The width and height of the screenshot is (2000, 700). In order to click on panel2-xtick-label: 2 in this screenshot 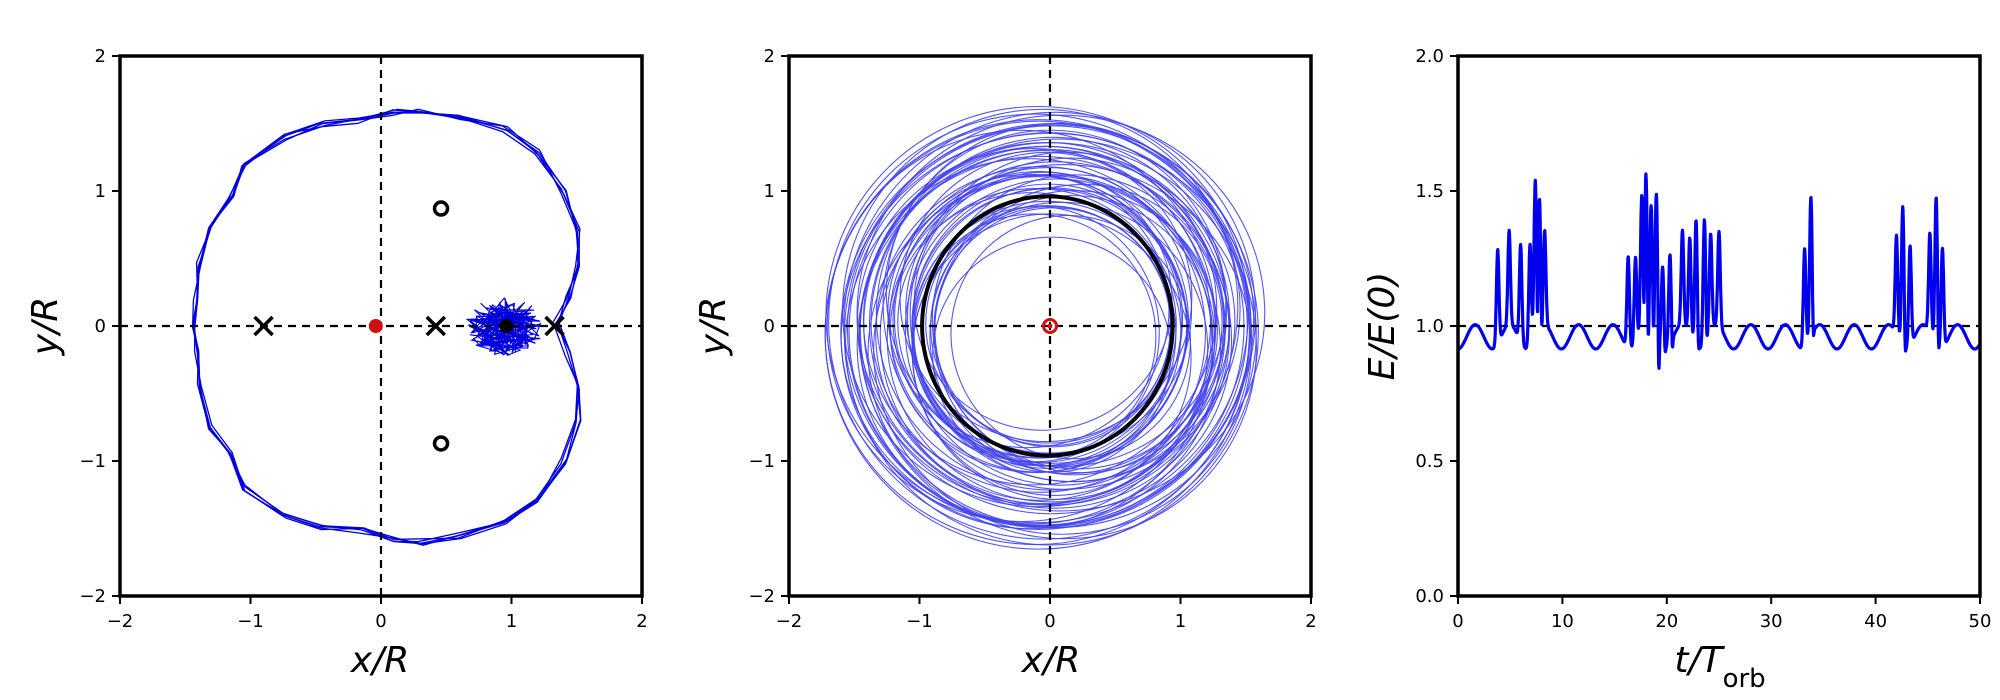, I will do `click(1310, 621)`.